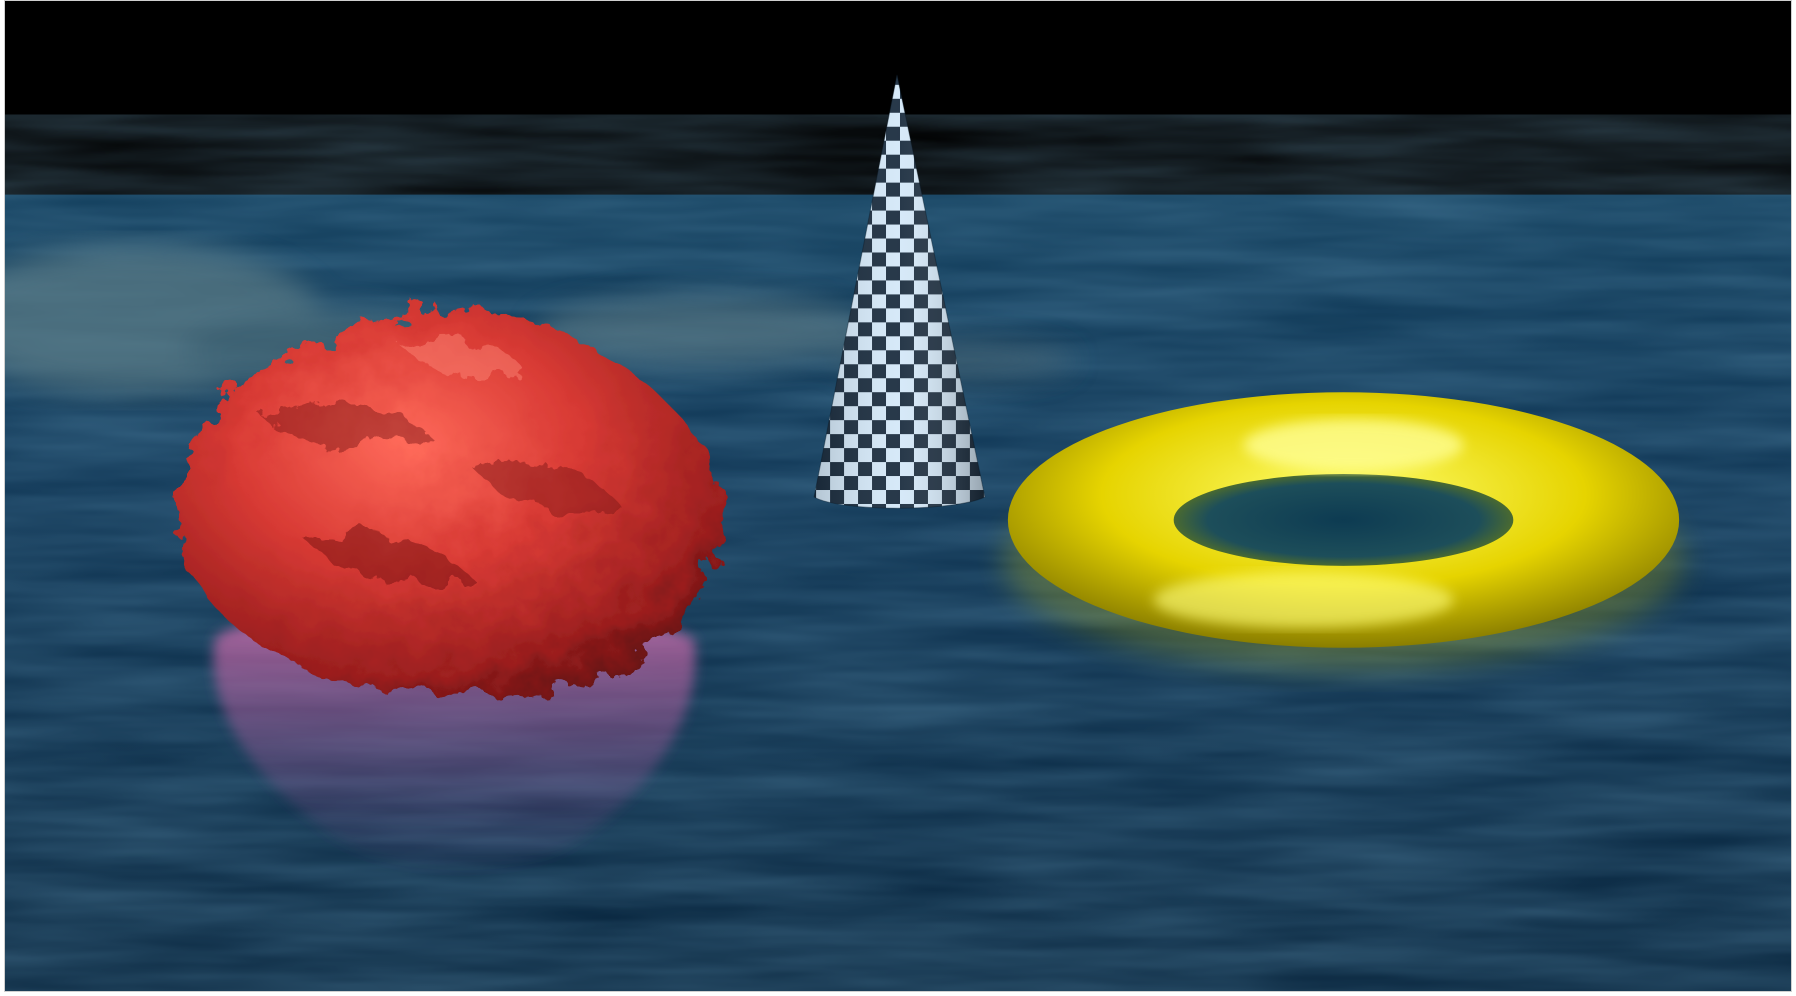 This screenshot has width=1796, height=996. Describe the element at coordinates (444, 461) in the screenshot. I see `rock-surface-detail` at that location.